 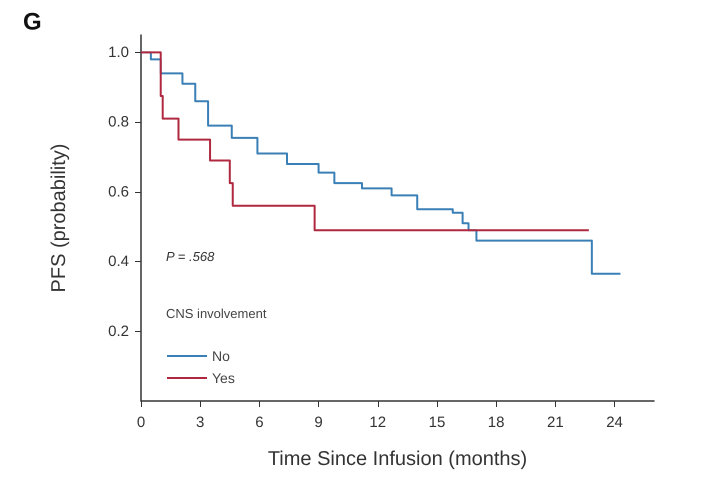 What do you see at coordinates (118, 122) in the screenshot?
I see `y-tick-label: 0.8` at bounding box center [118, 122].